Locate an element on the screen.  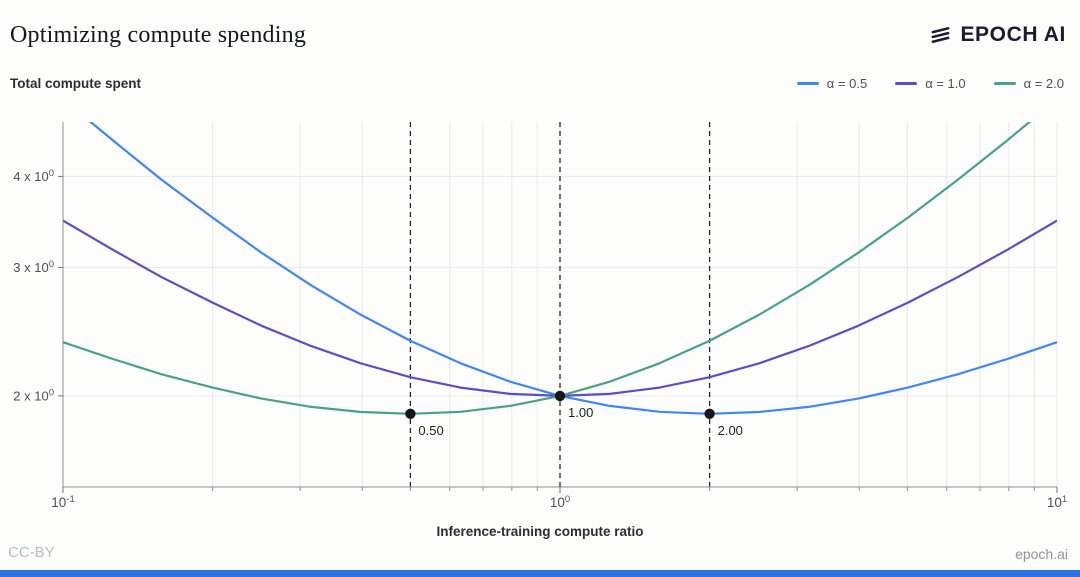
legend-item-1: α = 1.0 is located at coordinates (930, 83).